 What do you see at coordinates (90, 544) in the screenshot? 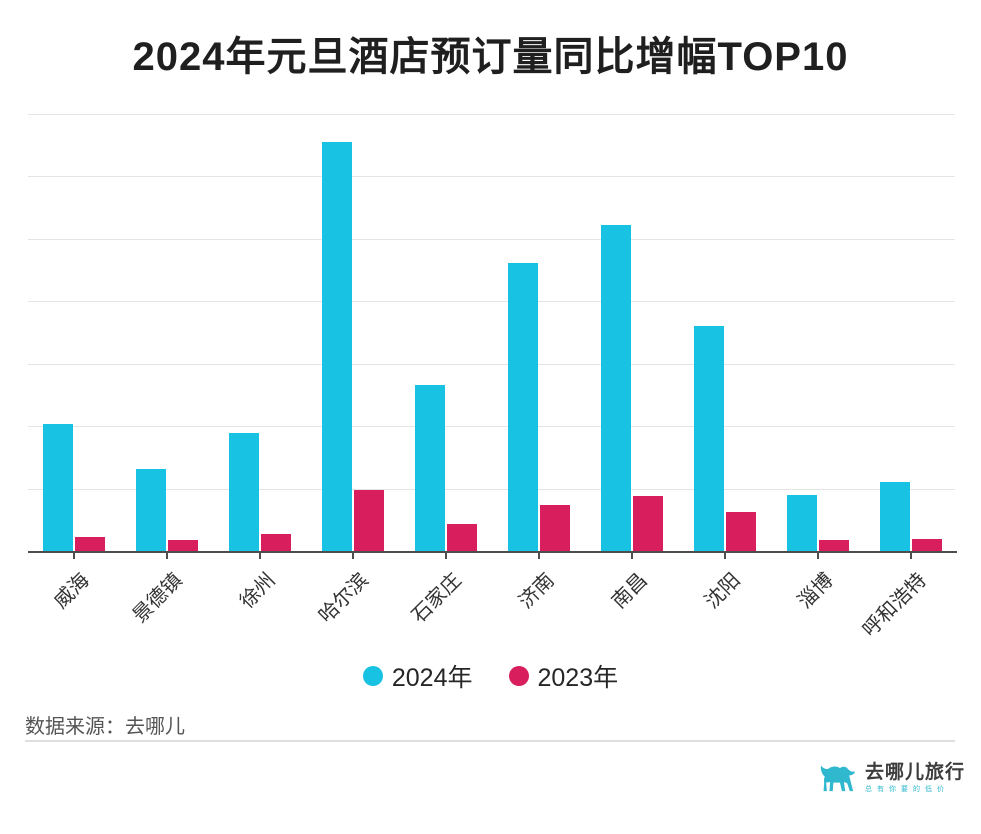
I see `bar-2023年-威海` at bounding box center [90, 544].